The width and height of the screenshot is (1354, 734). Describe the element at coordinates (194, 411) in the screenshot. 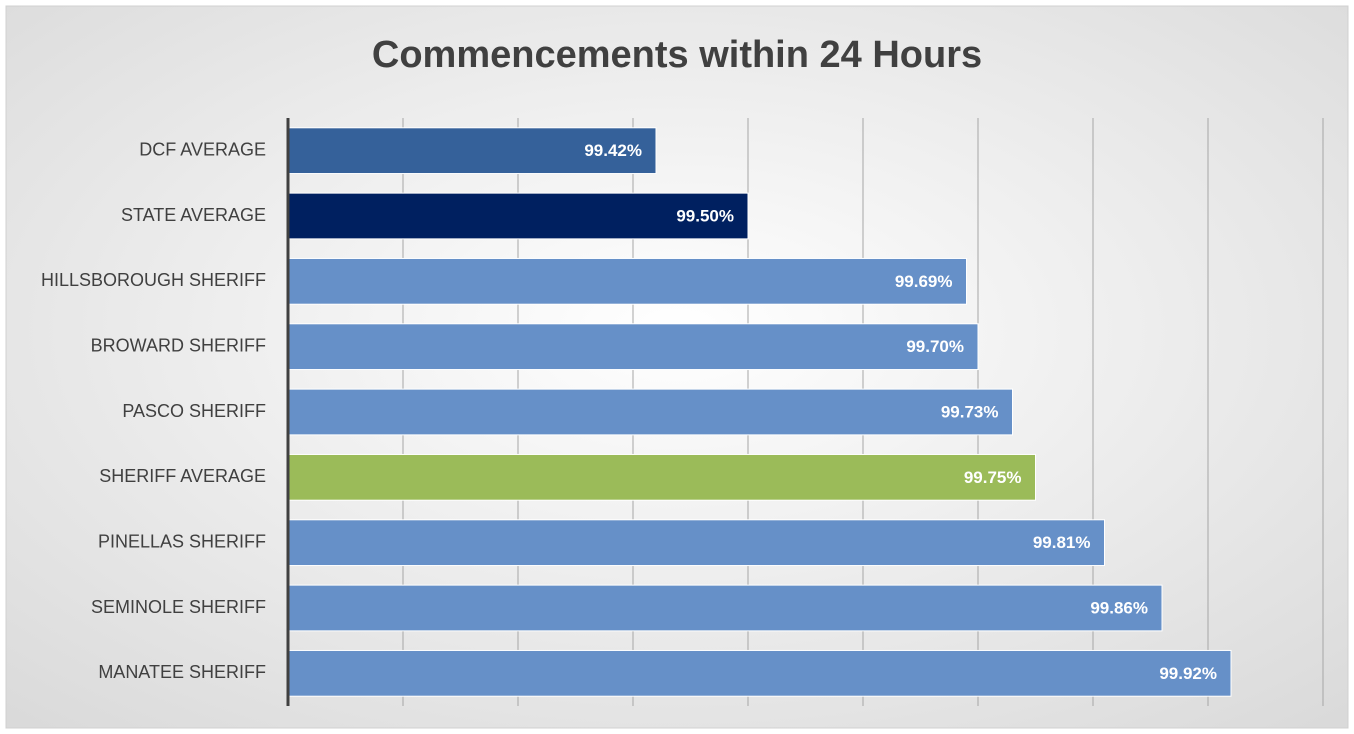

I see `y-tick-label: PASCO SHERIFF` at that location.